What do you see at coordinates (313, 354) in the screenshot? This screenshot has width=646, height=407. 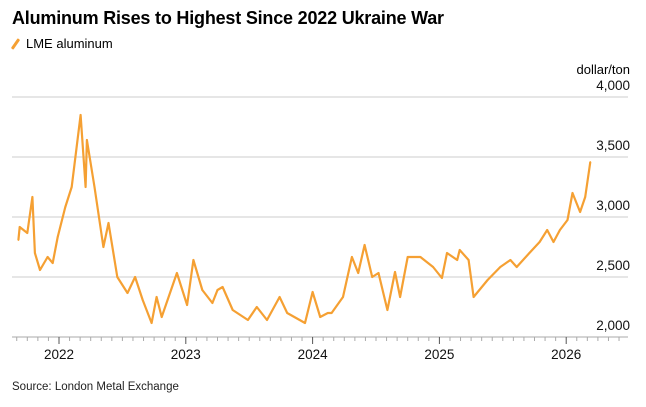 I see `x-tick-label: 2024` at bounding box center [313, 354].